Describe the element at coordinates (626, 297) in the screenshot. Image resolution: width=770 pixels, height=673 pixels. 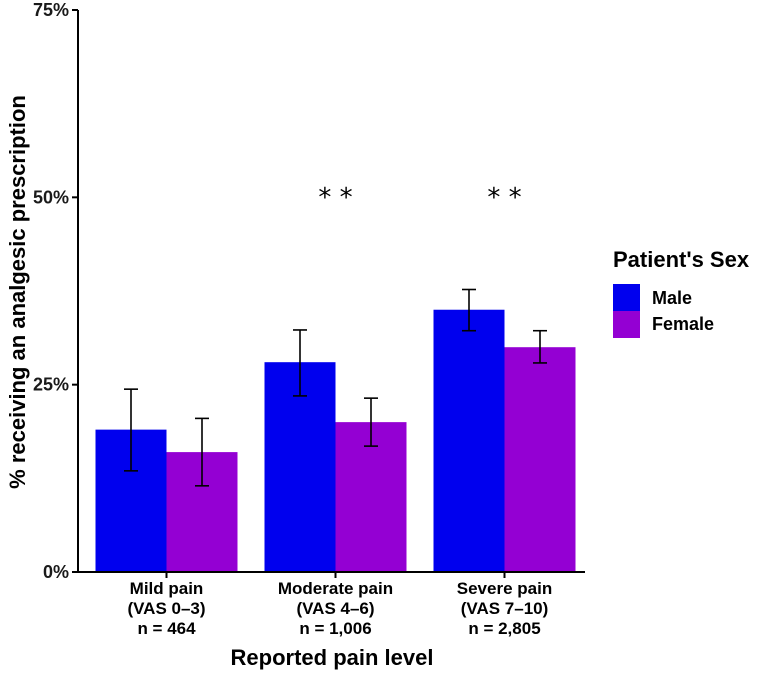
I see `legend-swatch-male` at that location.